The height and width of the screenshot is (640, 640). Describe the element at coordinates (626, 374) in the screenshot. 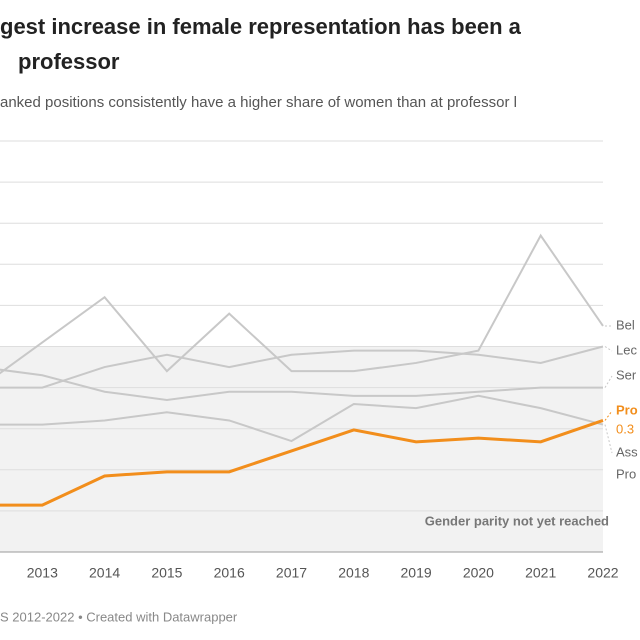

I see `series-label: Ser` at that location.